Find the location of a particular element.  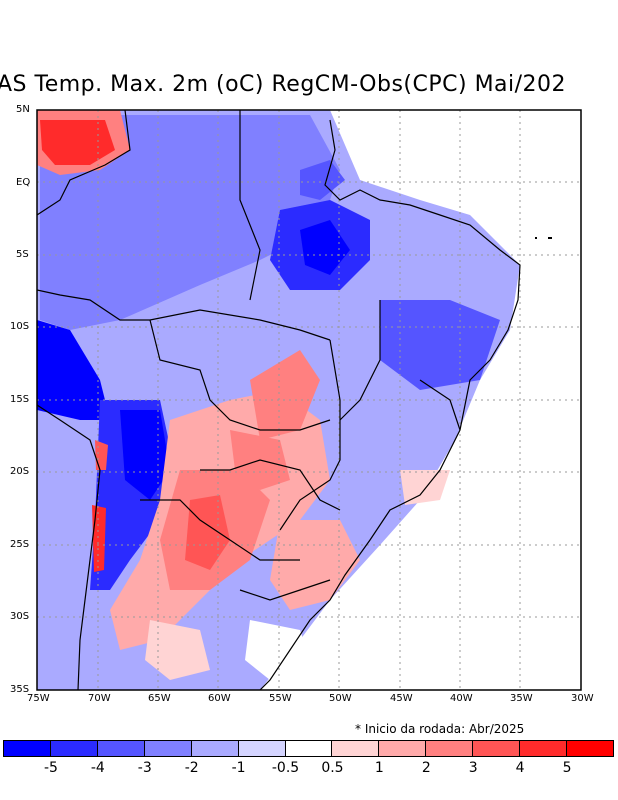

lon-label: 30W is located at coordinates (582, 698).